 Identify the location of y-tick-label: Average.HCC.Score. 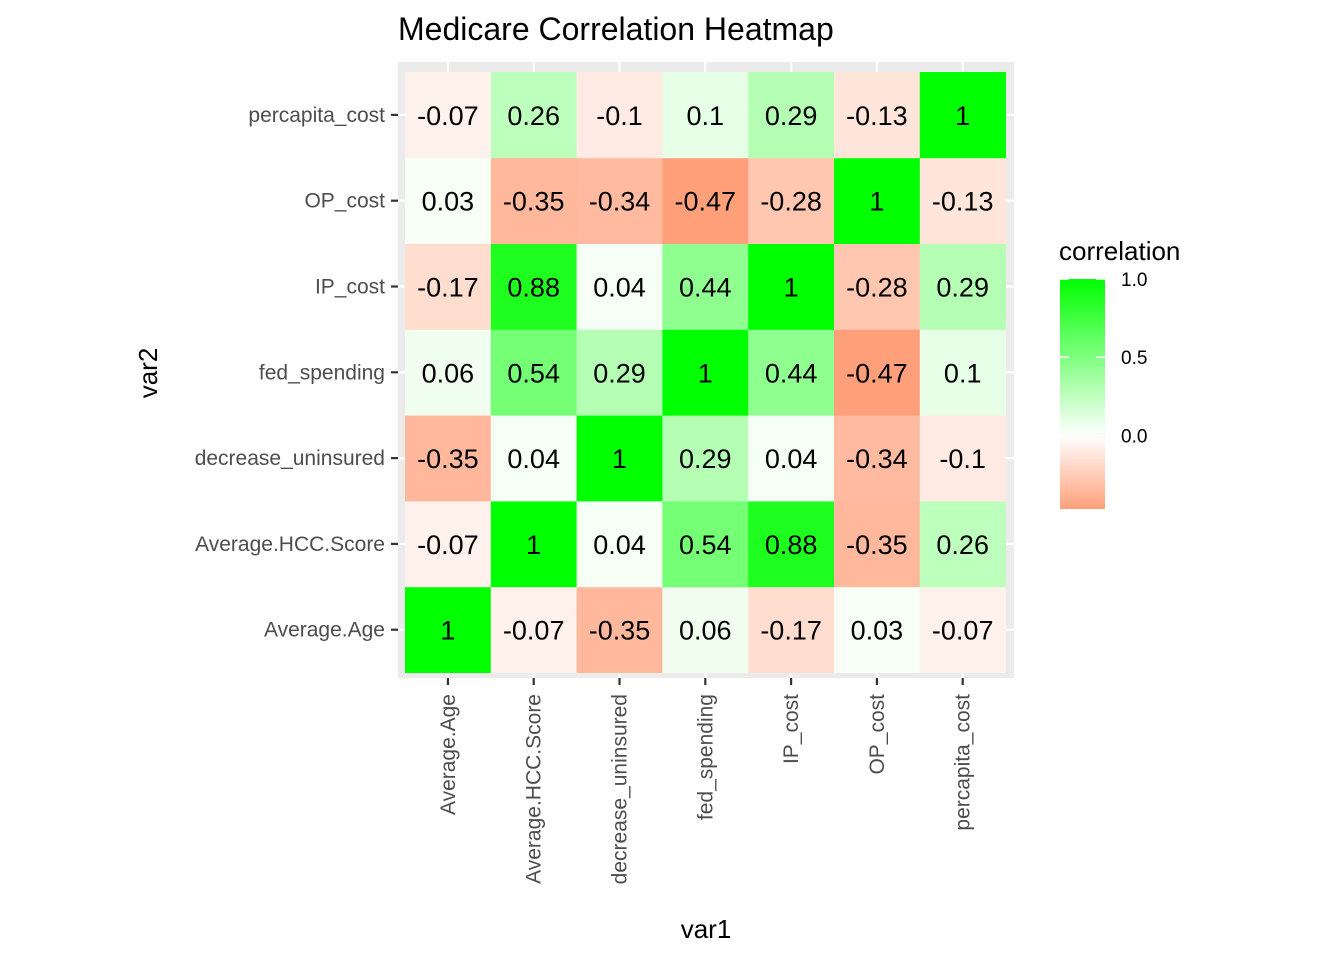
(290, 544).